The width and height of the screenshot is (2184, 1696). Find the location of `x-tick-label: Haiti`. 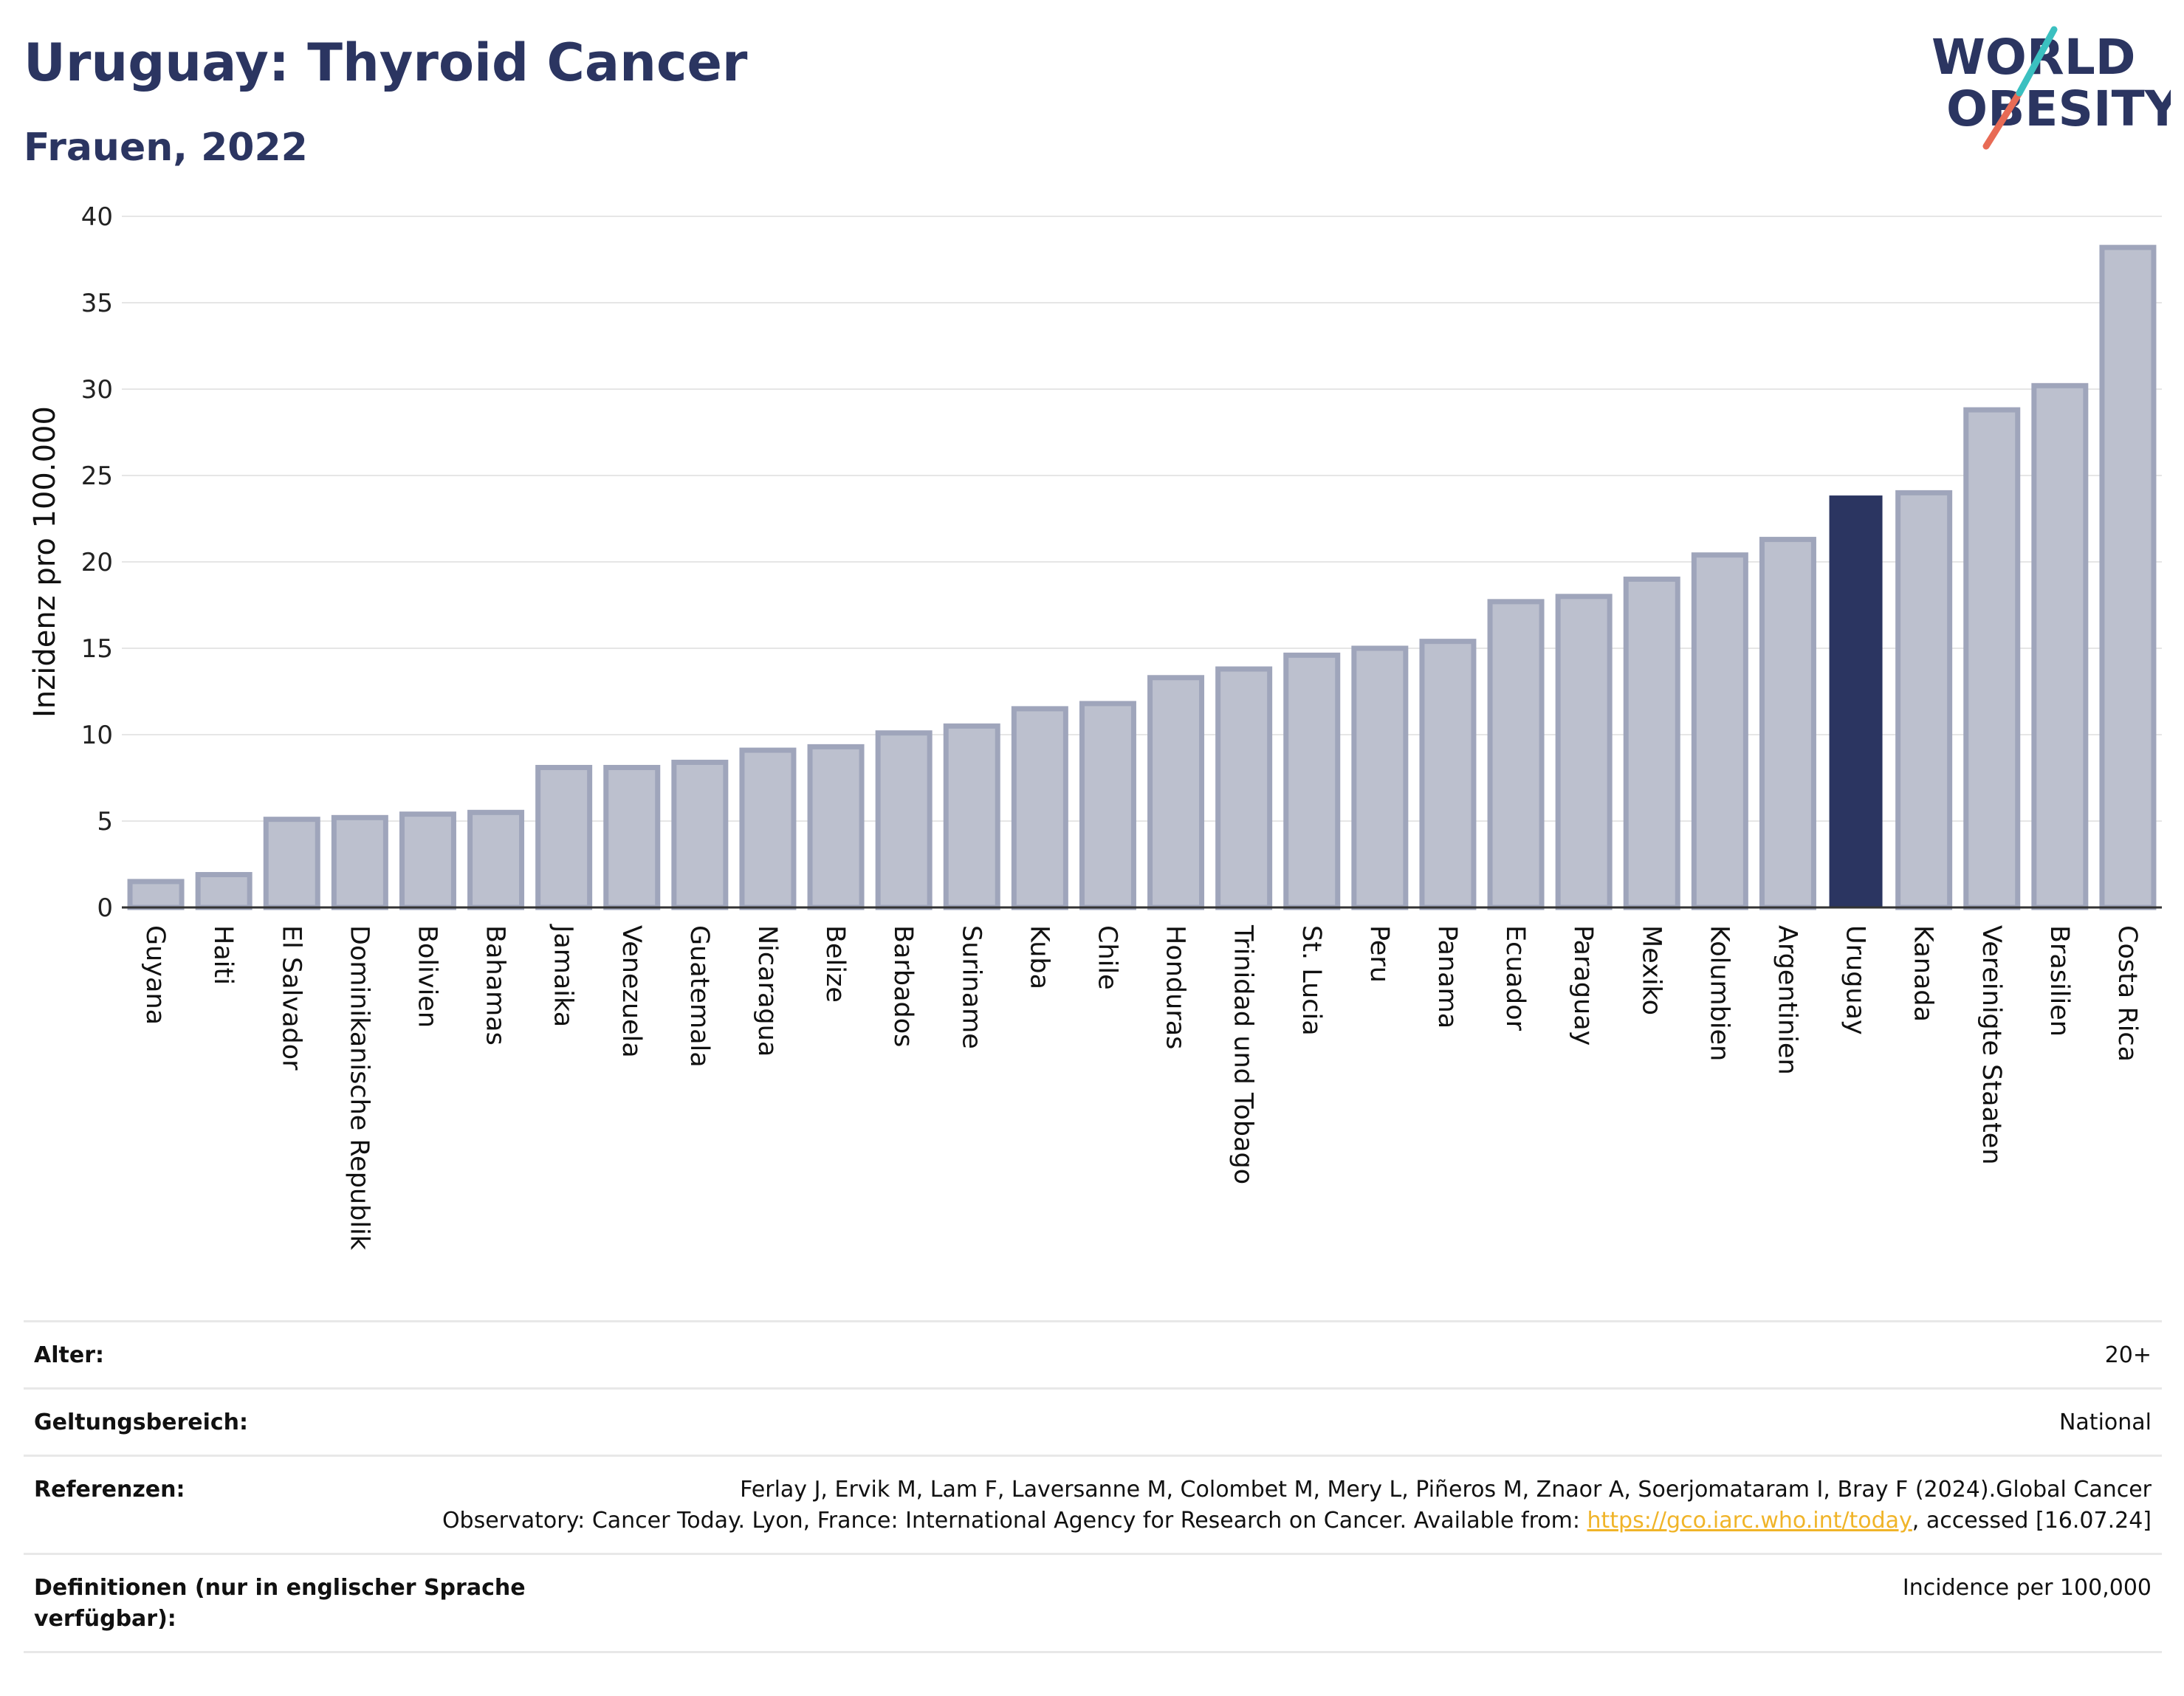

x-tick-label: Haiti is located at coordinates (223, 955).